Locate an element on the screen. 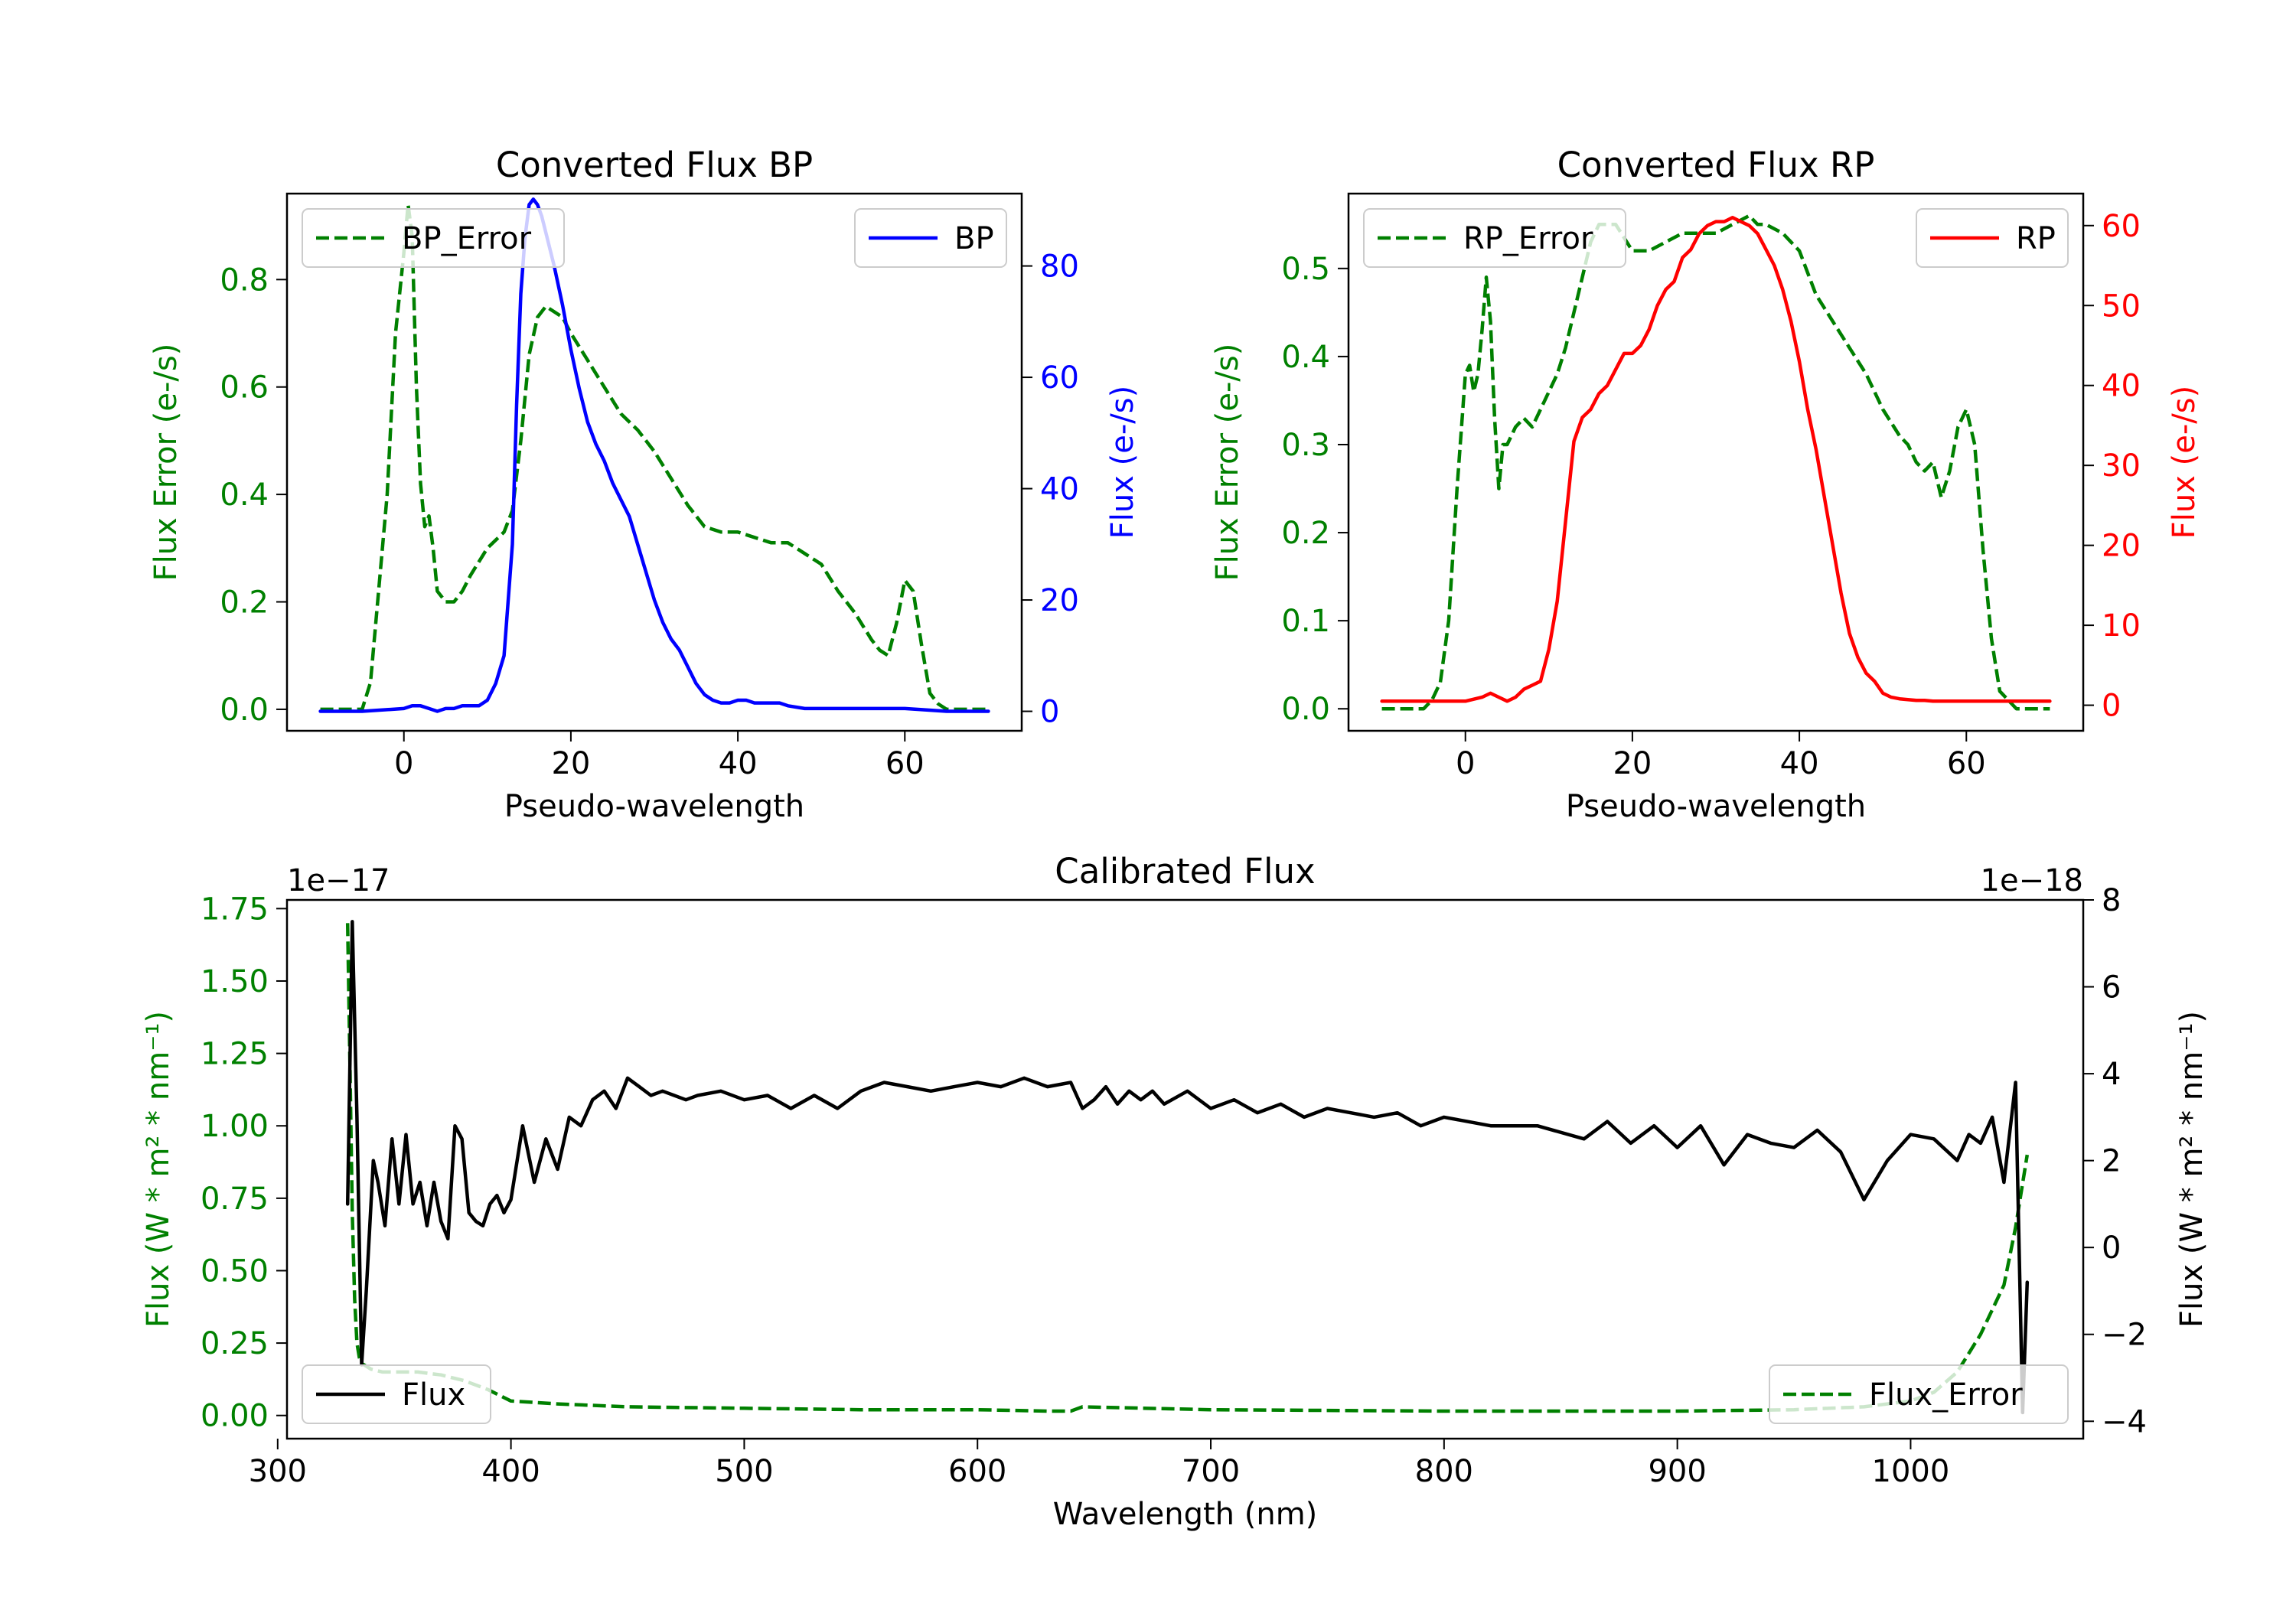 Image resolution: width=2296 pixels, height=1607 pixels. rp-y-right-label: Flux (e-/s) is located at coordinates (2184, 463).